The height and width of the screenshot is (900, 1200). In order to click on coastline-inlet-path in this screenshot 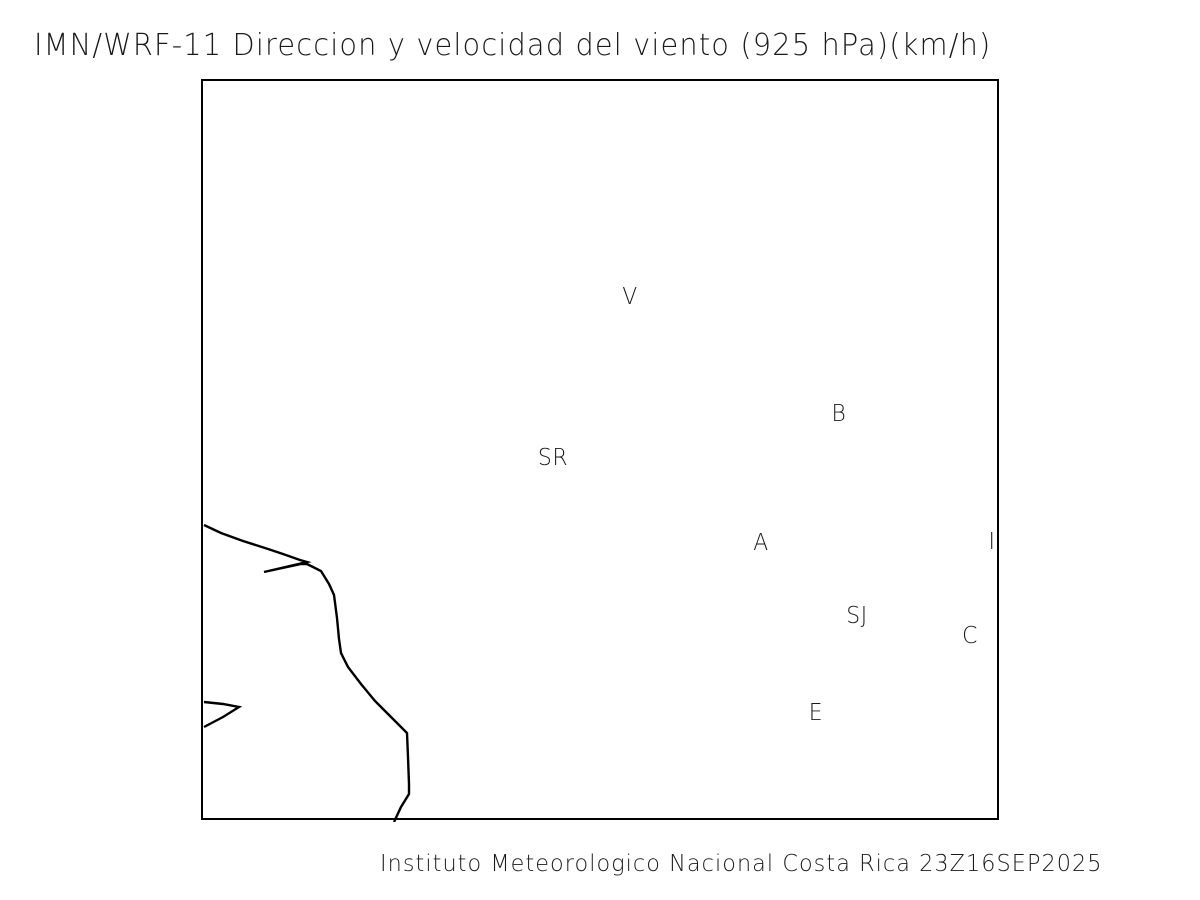, I will do `click(223, 714)`.